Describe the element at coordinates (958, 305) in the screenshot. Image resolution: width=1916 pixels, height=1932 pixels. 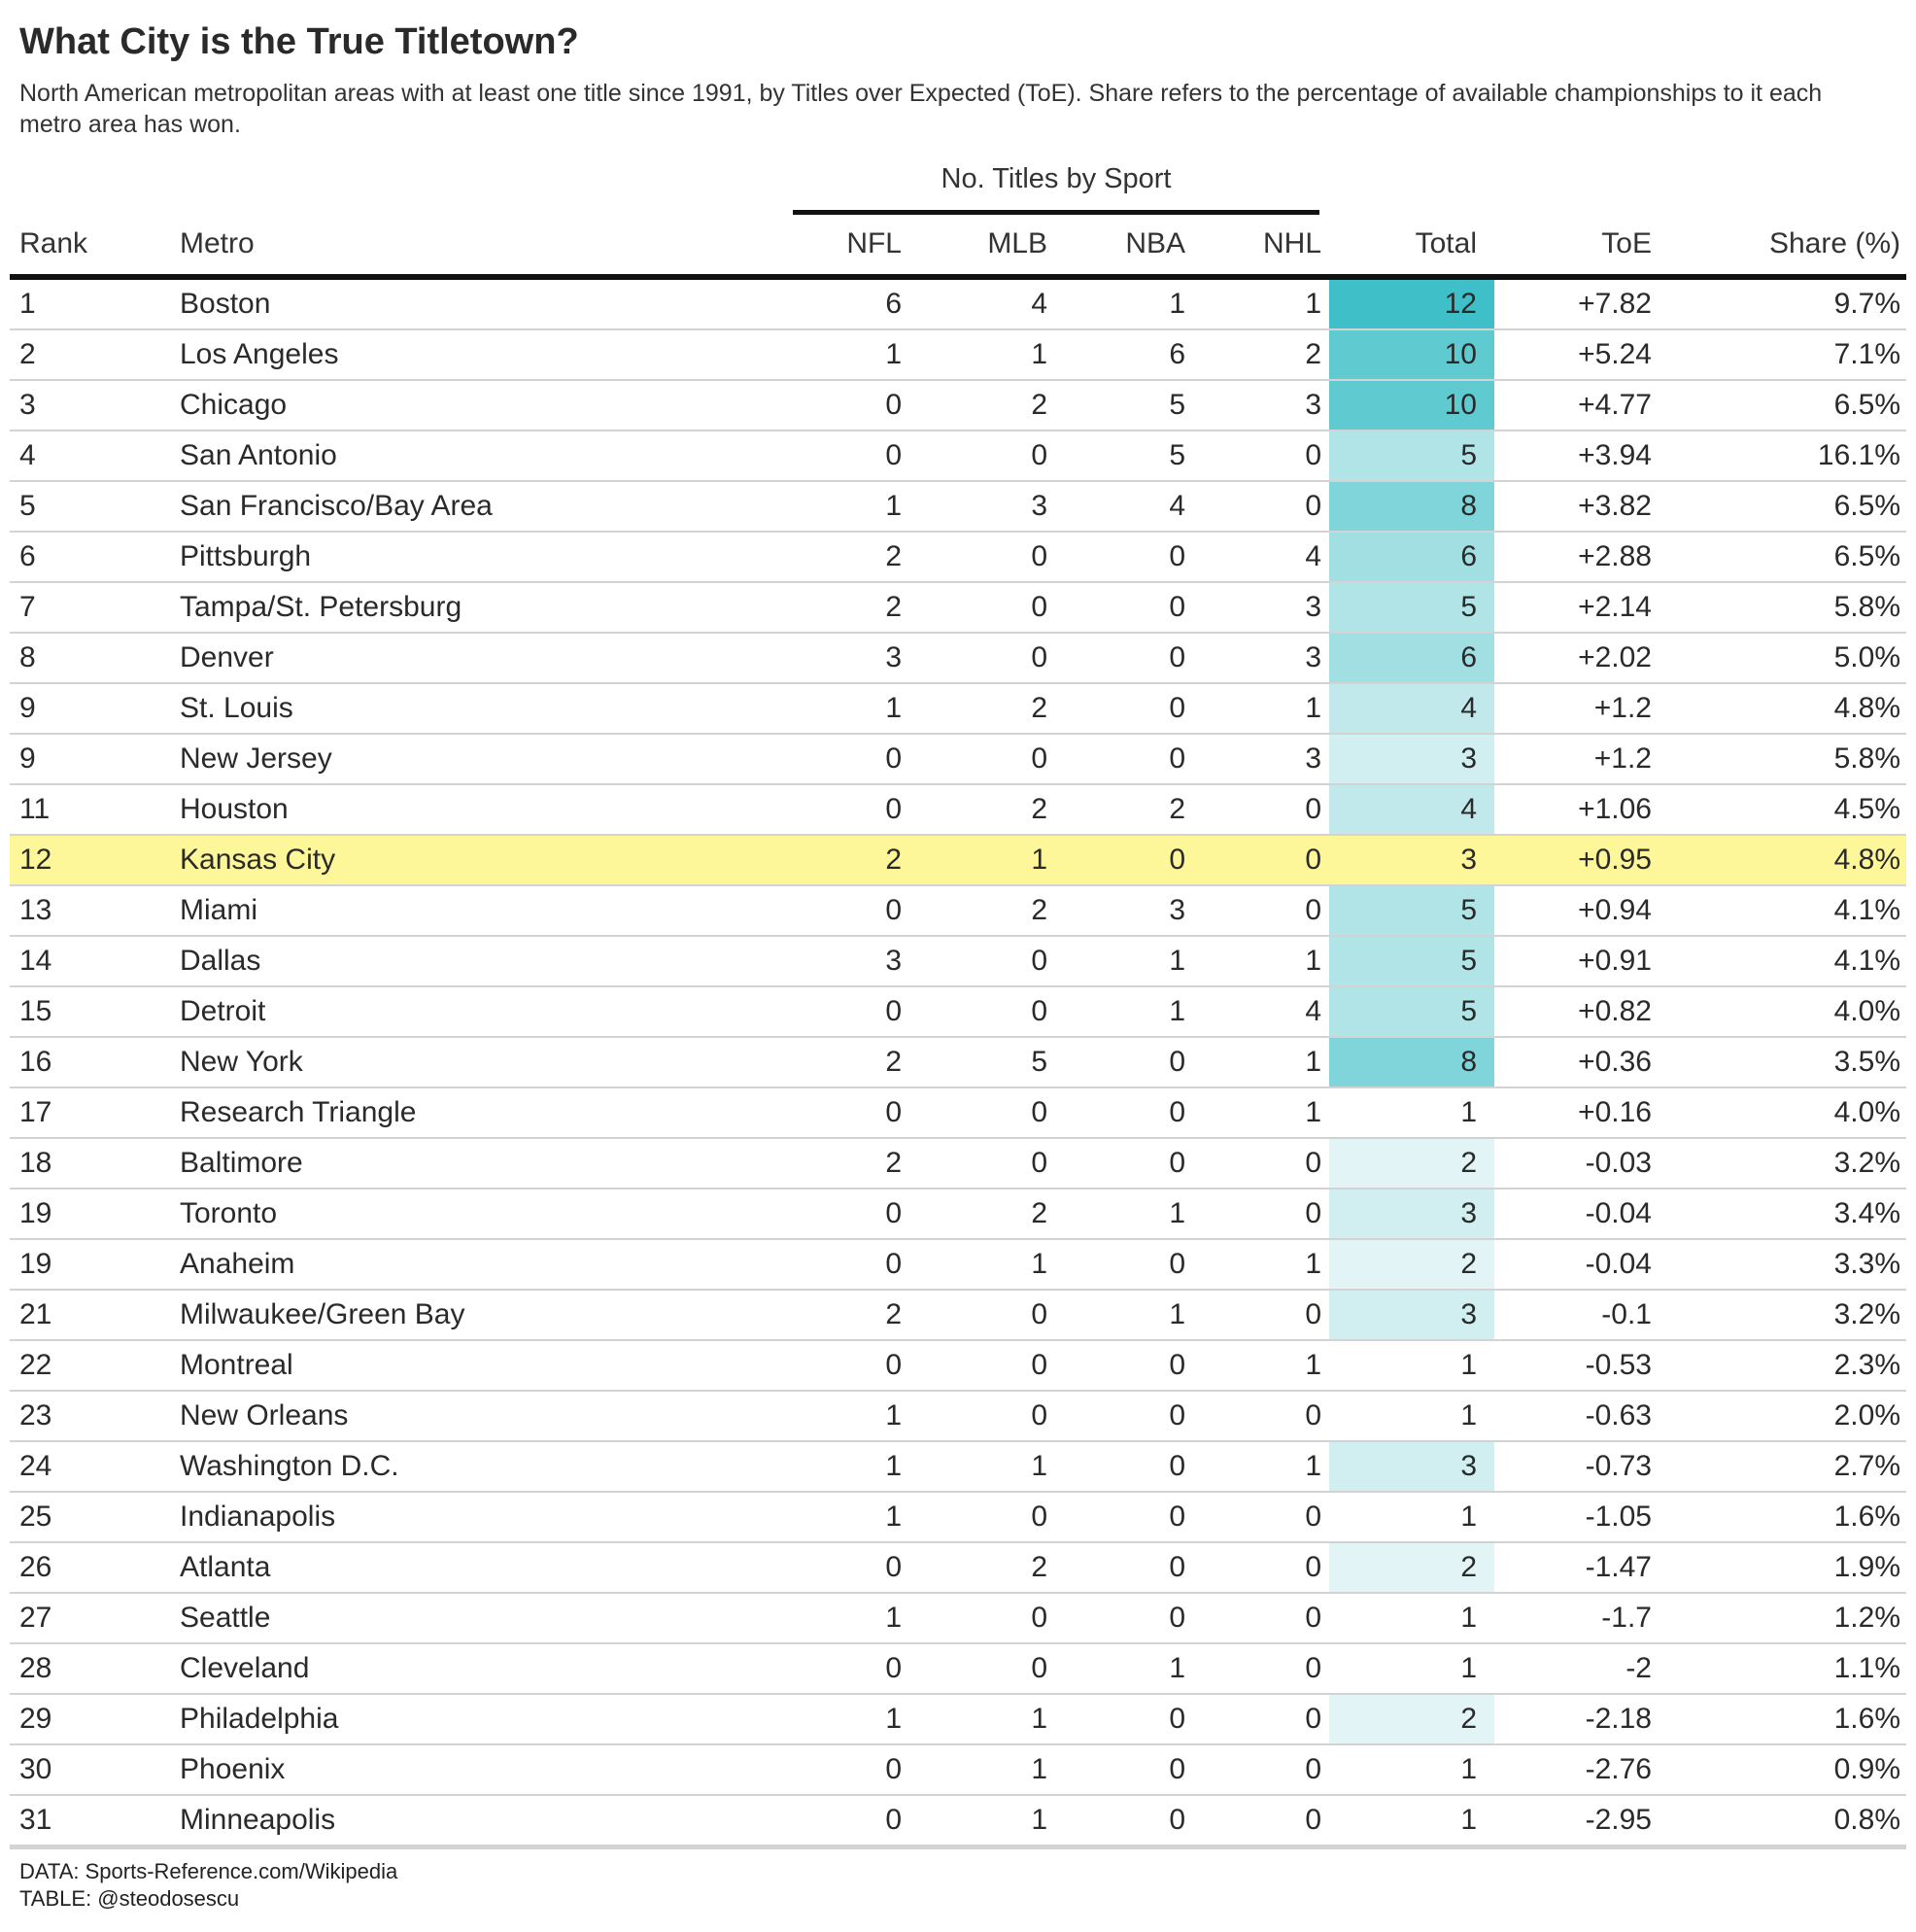
I see `table-row: 1 Boston 6 4 1 1 12 +7.82 9.7%` at that location.